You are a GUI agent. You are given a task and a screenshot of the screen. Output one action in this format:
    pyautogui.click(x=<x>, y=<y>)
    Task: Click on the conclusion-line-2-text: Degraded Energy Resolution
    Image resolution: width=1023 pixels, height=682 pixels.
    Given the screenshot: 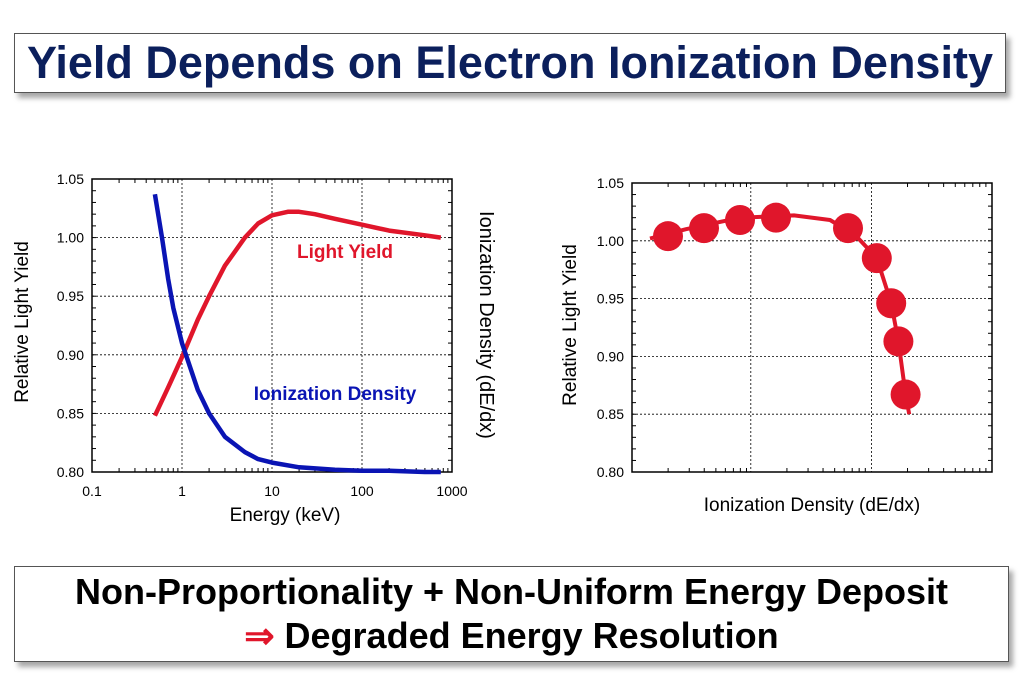 What is the action you would take?
    pyautogui.click(x=531, y=635)
    